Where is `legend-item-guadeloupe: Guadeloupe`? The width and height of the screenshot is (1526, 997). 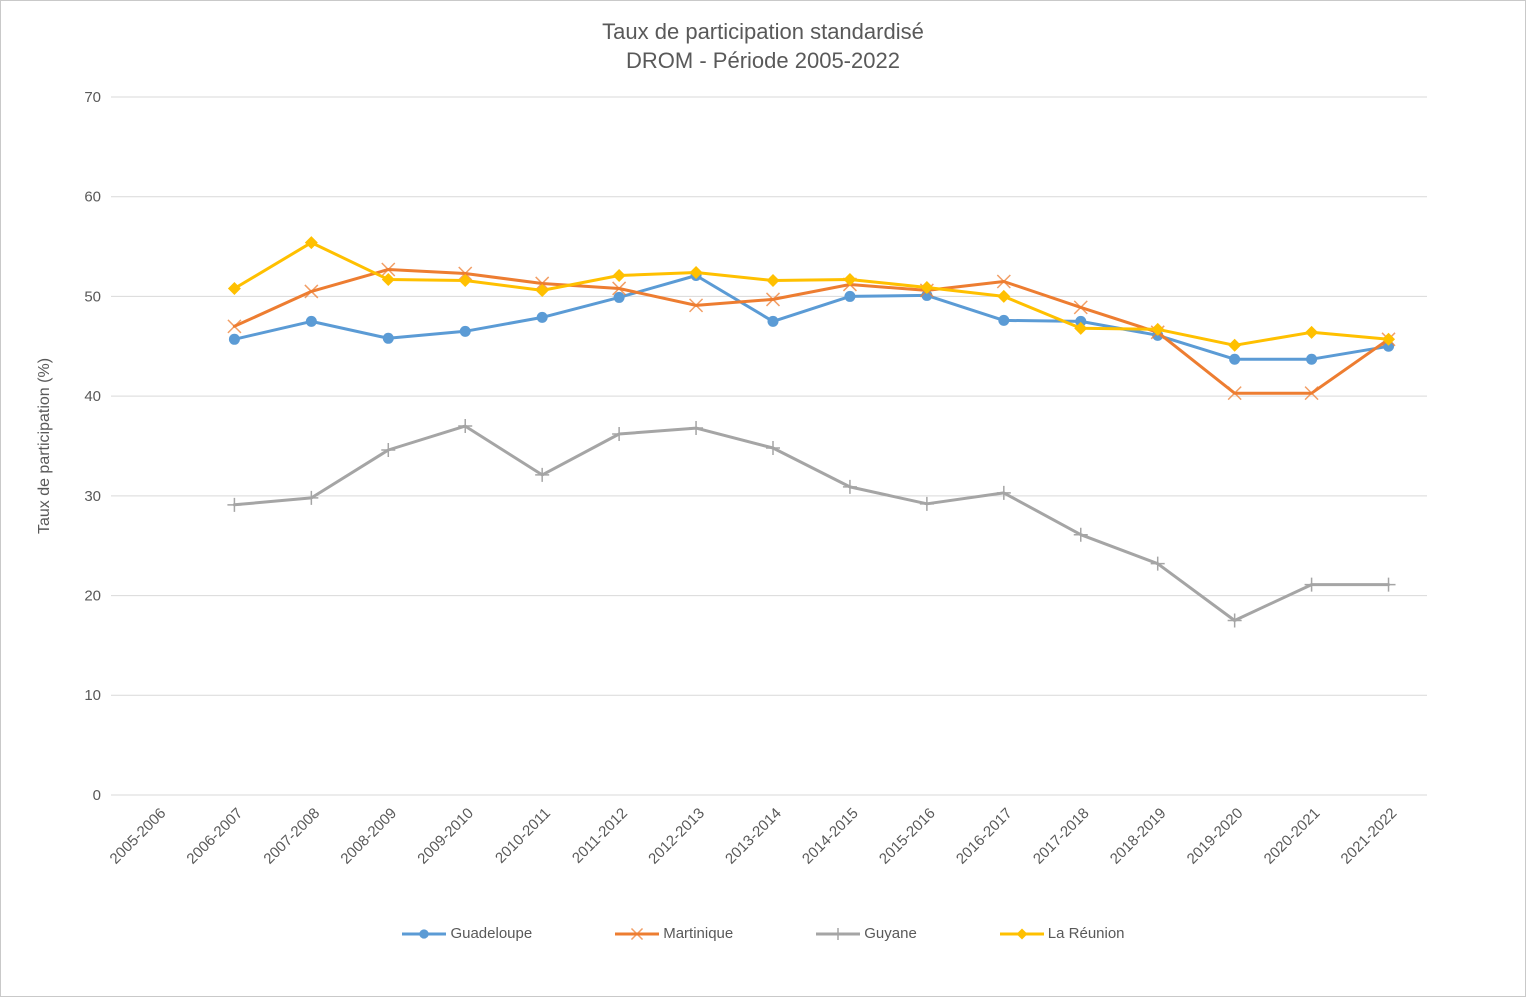
legend-item-guadeloupe: Guadeloupe is located at coordinates (466, 933).